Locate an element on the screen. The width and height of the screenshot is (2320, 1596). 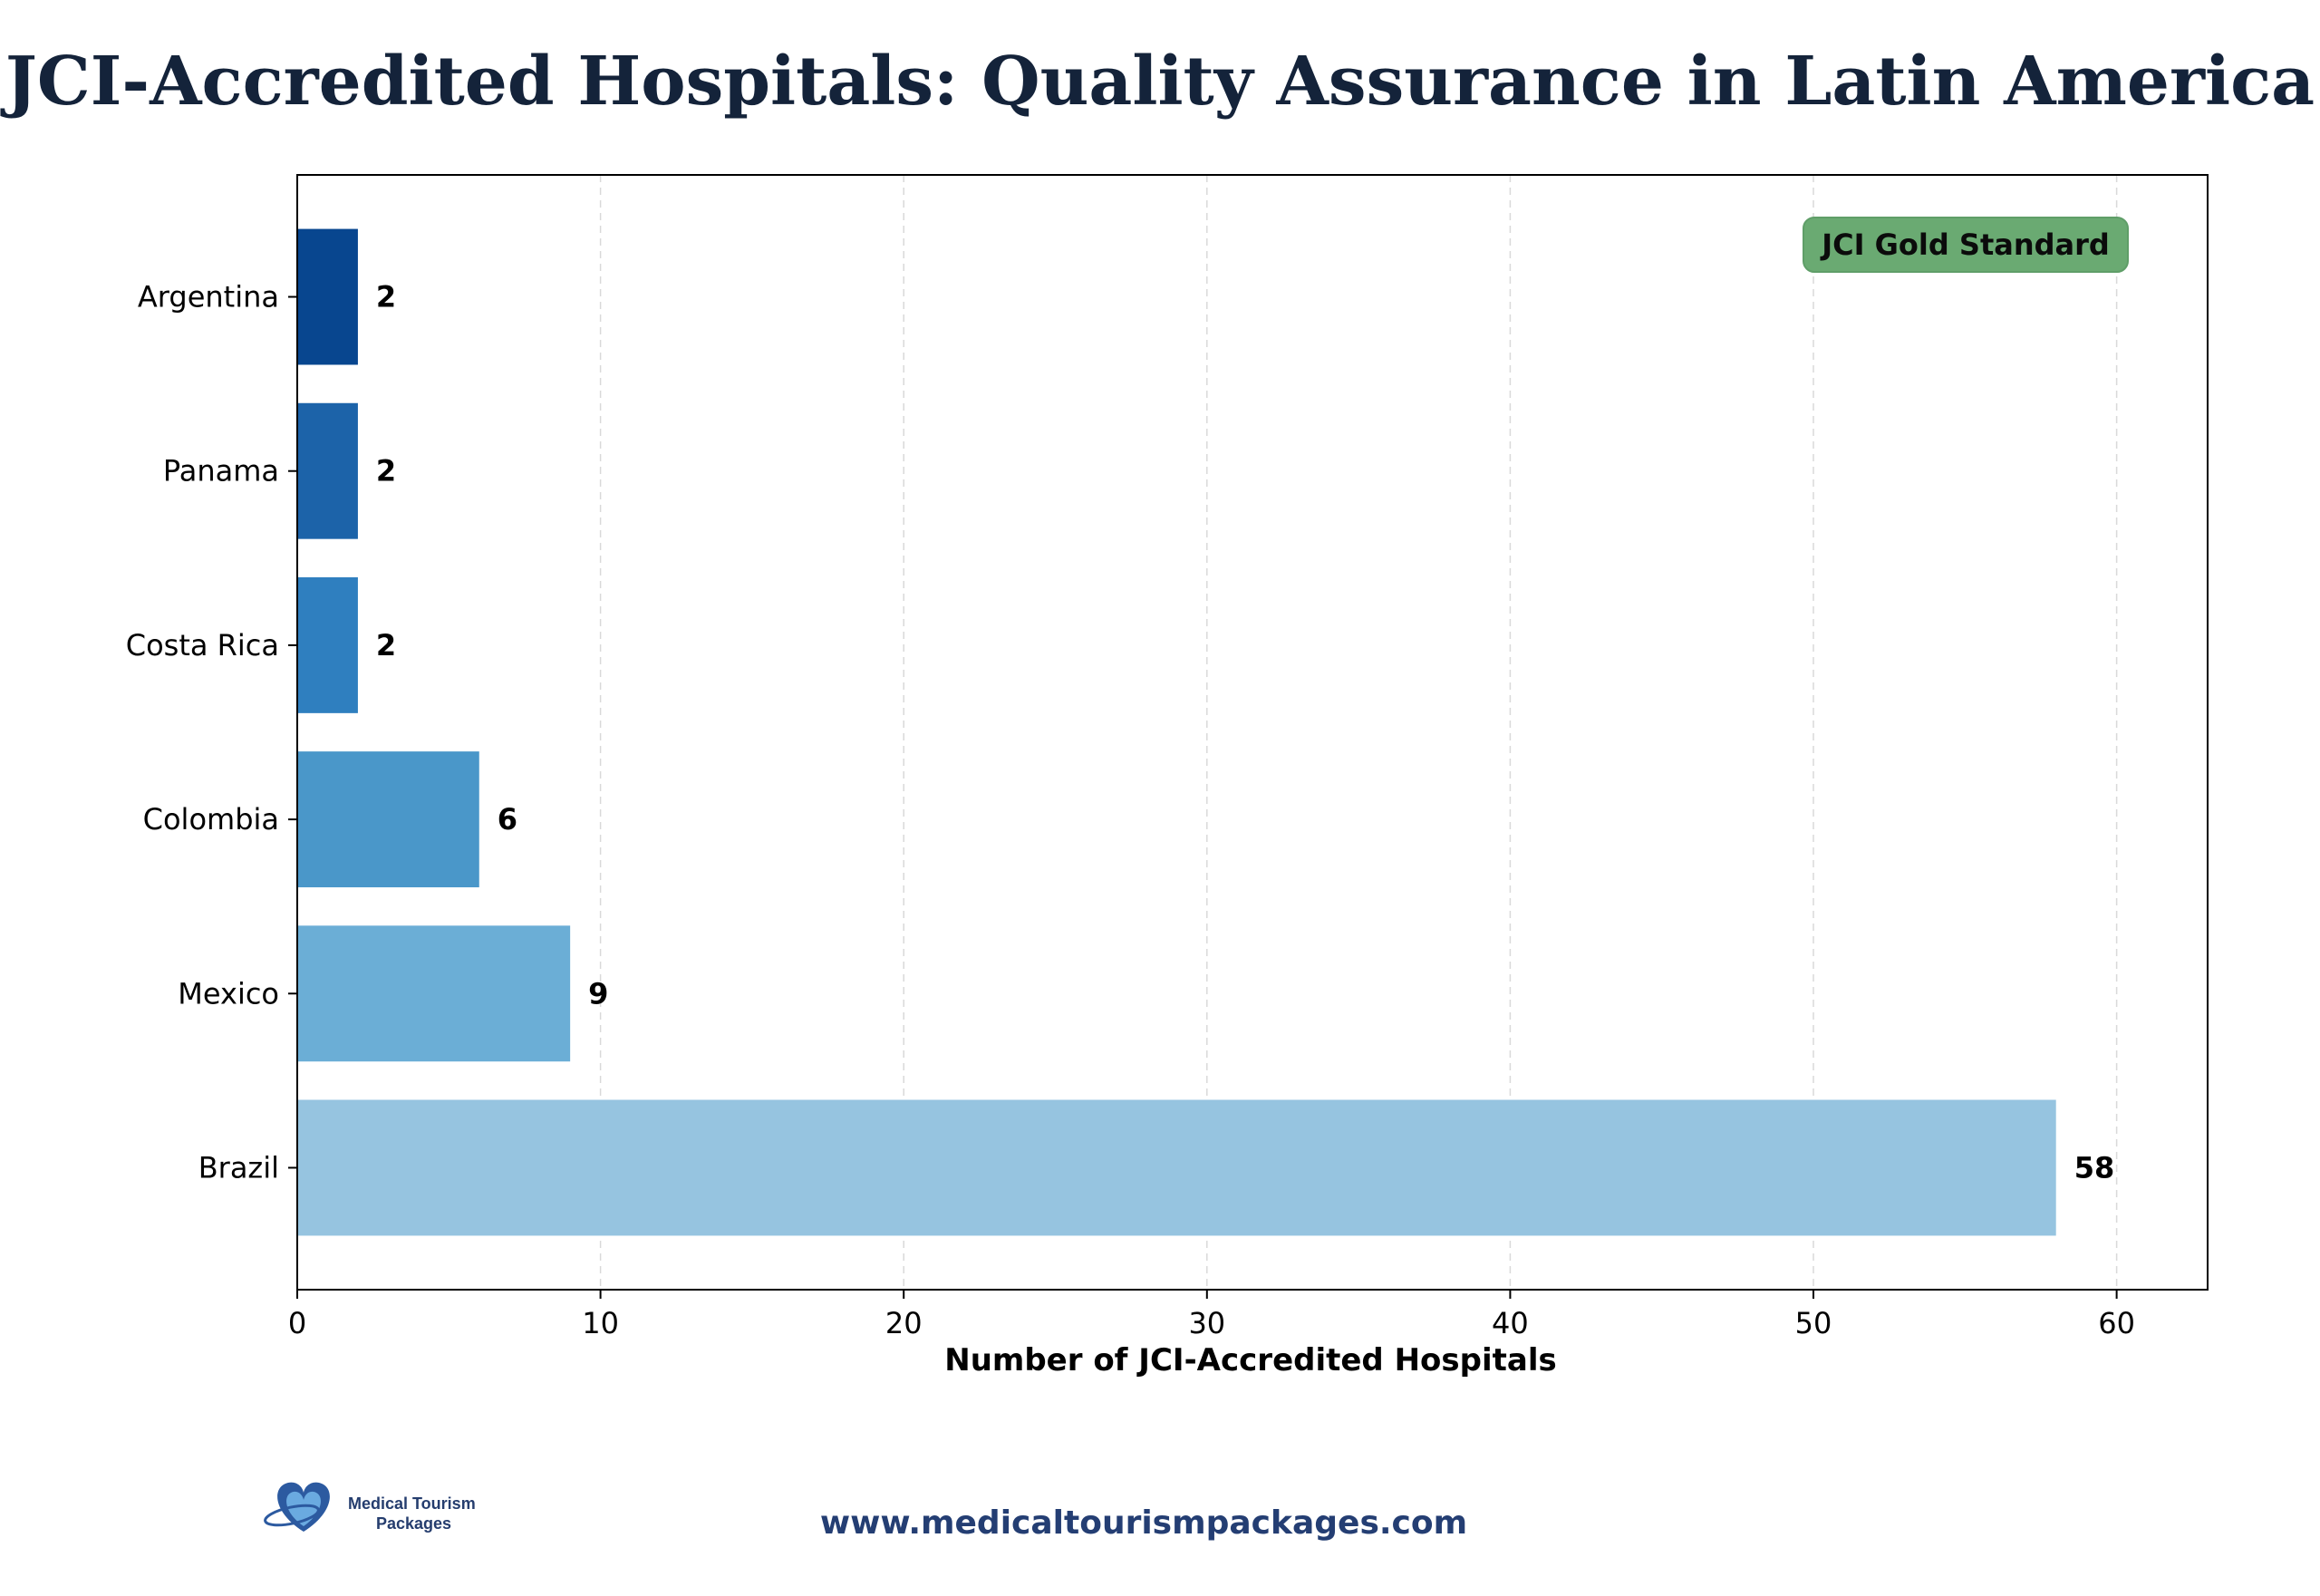
medical-tourism-logo: Medical Tourism Packages is located at coordinates (370, 1507).